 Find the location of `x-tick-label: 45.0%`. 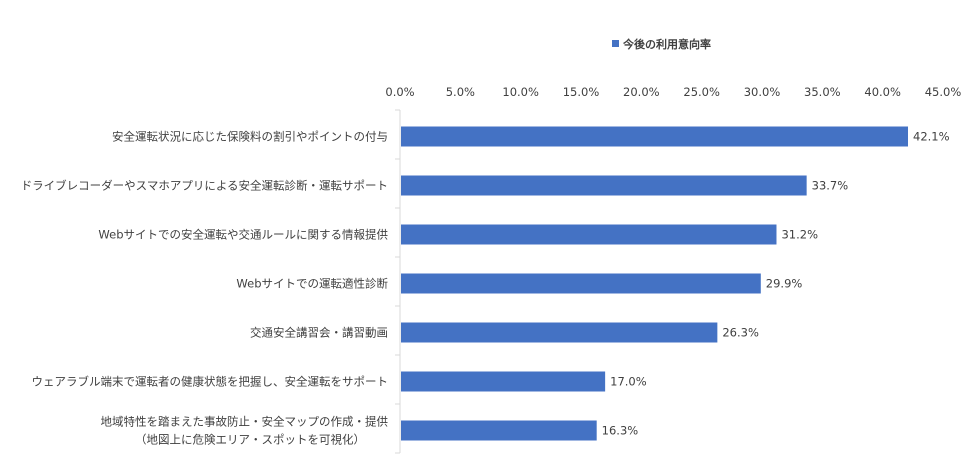

x-tick-label: 45.0% is located at coordinates (943, 92).